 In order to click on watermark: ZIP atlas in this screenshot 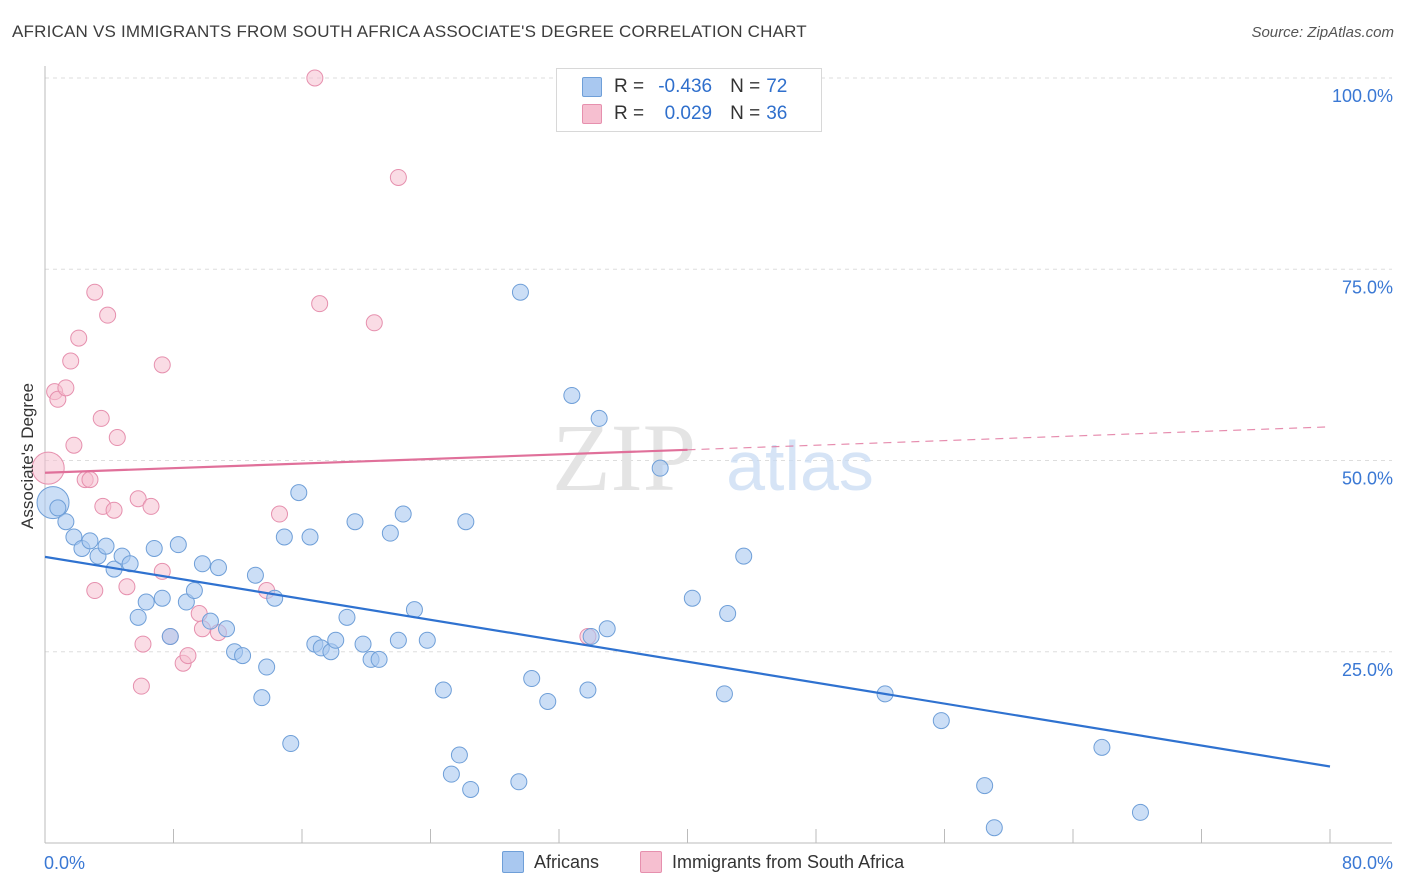, I will do `click(713, 457)`.